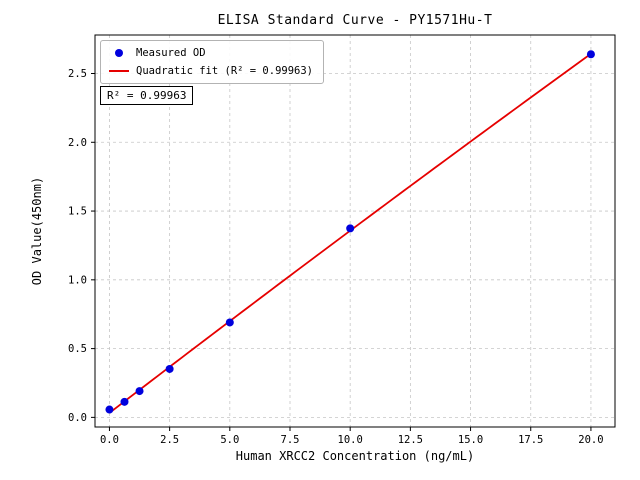 The height and width of the screenshot is (480, 640). I want to click on chart-title: ELISA Standard Curve - PY1571Hu-T, so click(355, 20).